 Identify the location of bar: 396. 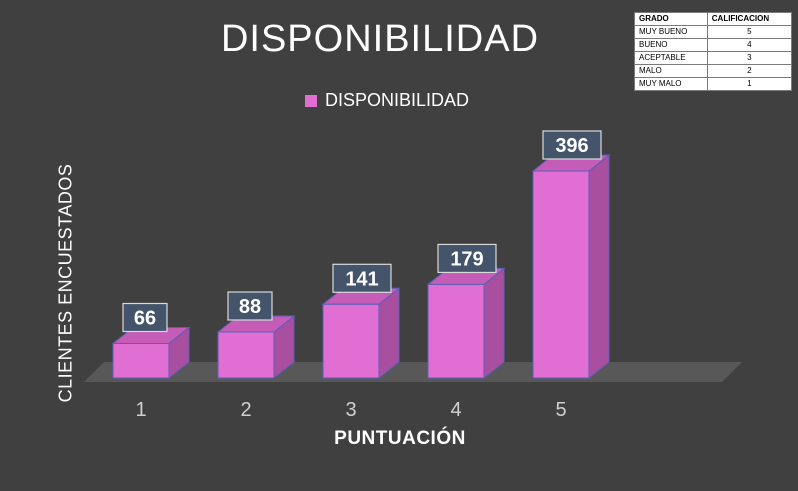
(571, 255).